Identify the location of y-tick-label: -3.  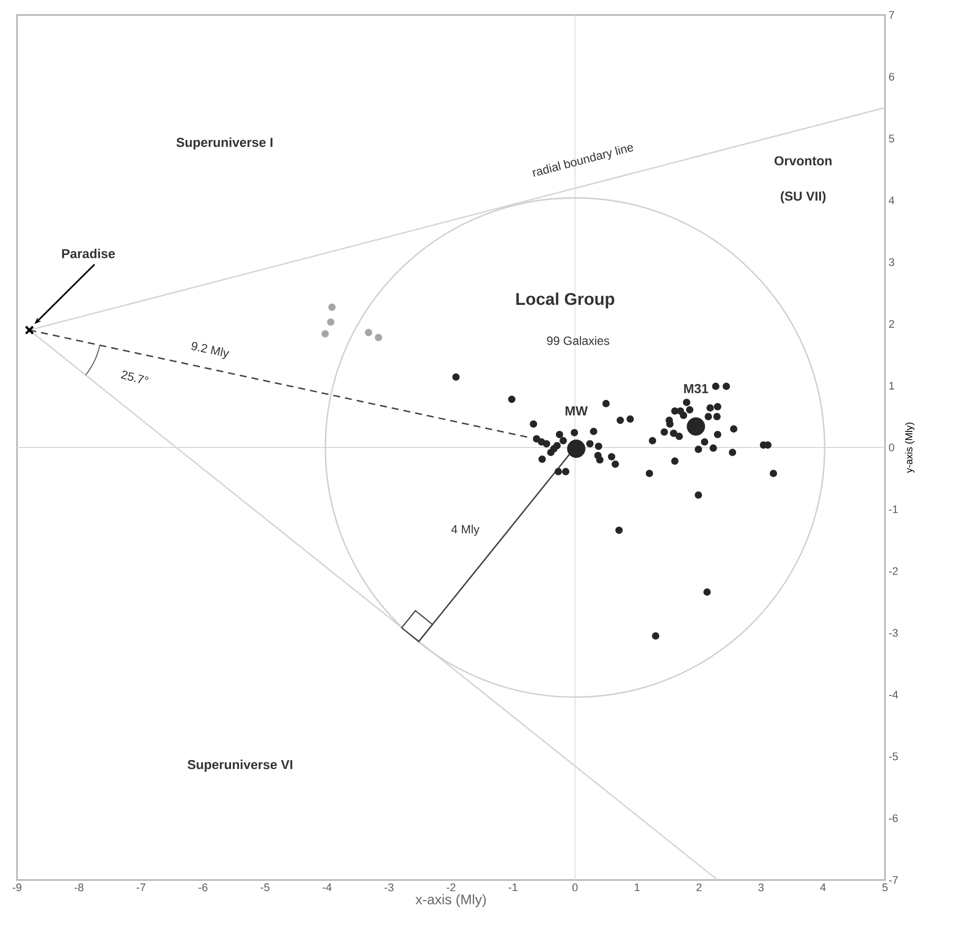
(893, 632).